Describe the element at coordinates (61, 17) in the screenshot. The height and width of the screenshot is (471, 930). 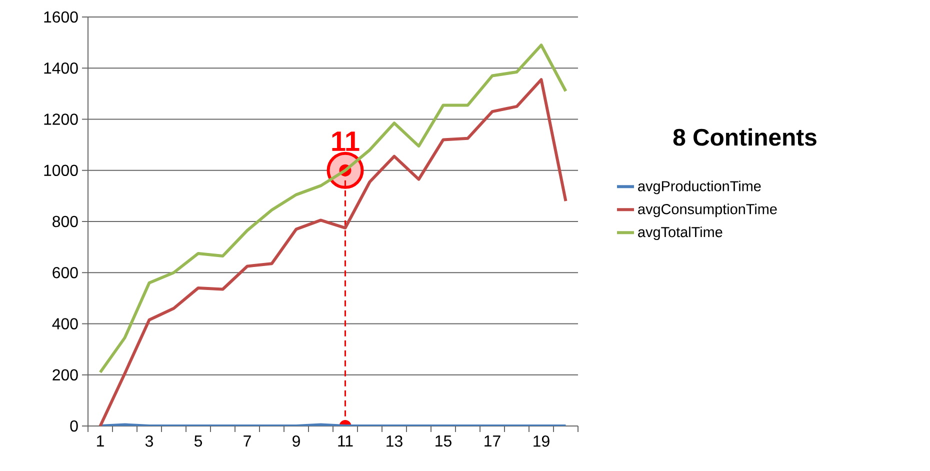
I see `y-tick-label: 1600` at that location.